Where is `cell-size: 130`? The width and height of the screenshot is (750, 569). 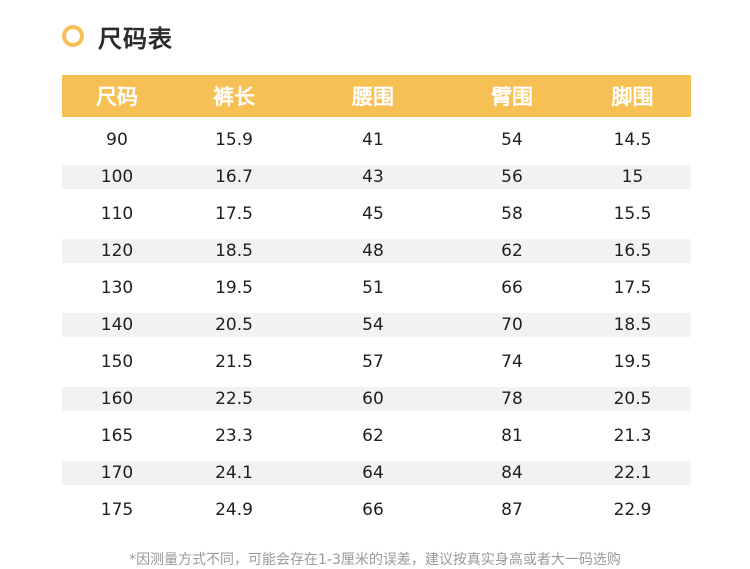 cell-size: 130 is located at coordinates (117, 288).